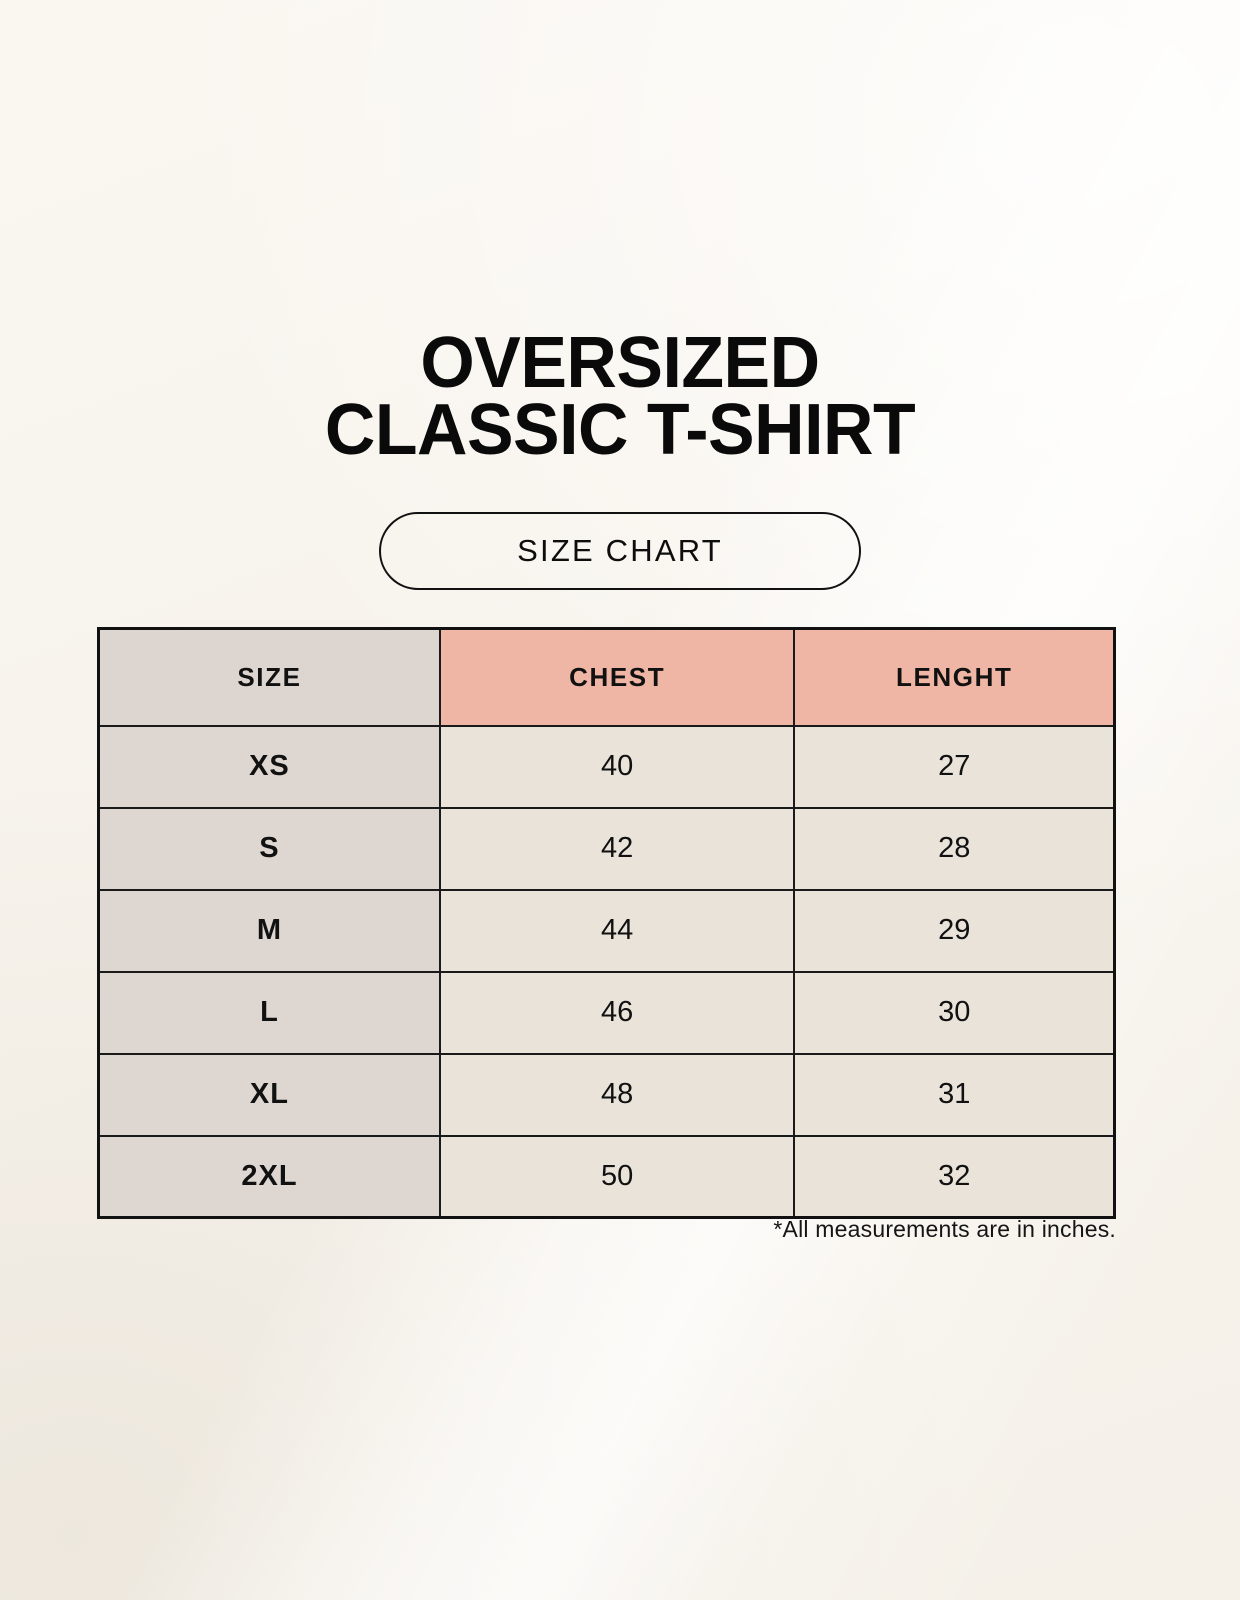 The image size is (1240, 1600). Describe the element at coordinates (617, 1176) in the screenshot. I see `cell-chest: 50` at that location.